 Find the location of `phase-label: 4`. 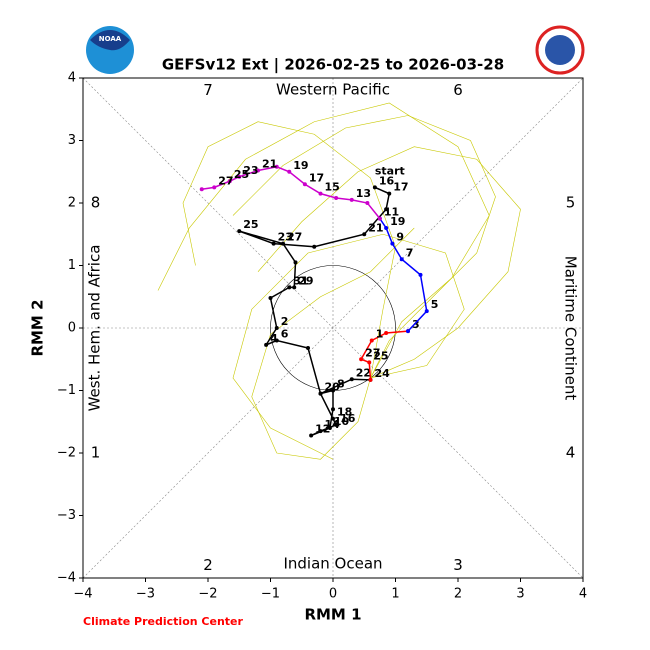

phase-label: 4 is located at coordinates (571, 453).